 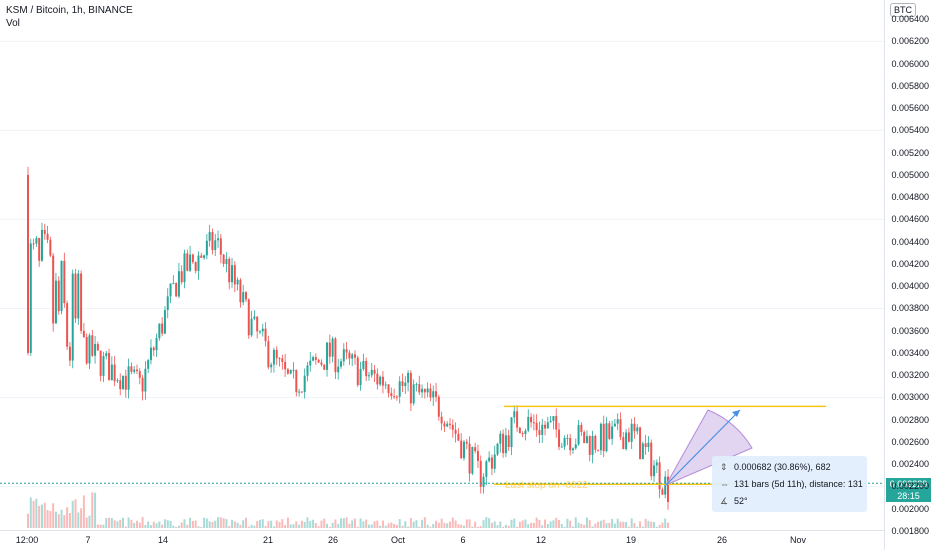 What do you see at coordinates (724, 467) in the screenshot?
I see `price-range-icon: ⇕` at bounding box center [724, 467].